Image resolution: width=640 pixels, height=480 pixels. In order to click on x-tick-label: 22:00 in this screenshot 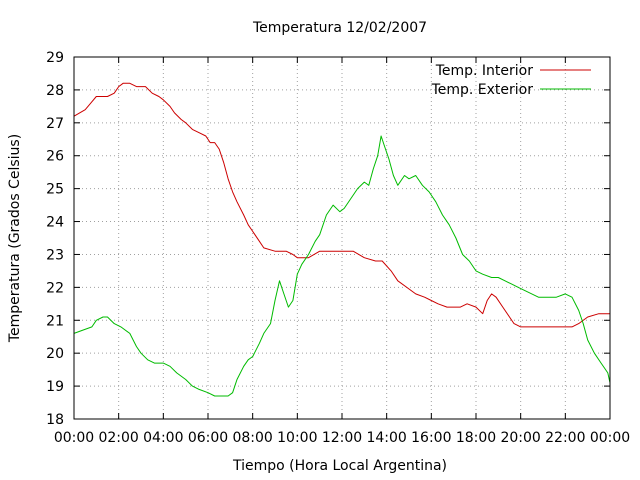, I will do `click(565, 438)`.